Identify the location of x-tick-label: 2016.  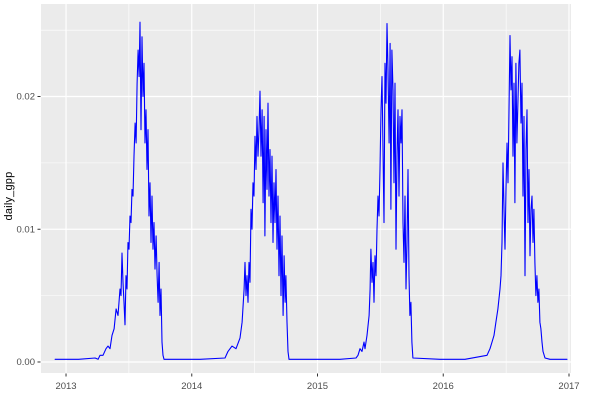
(443, 386).